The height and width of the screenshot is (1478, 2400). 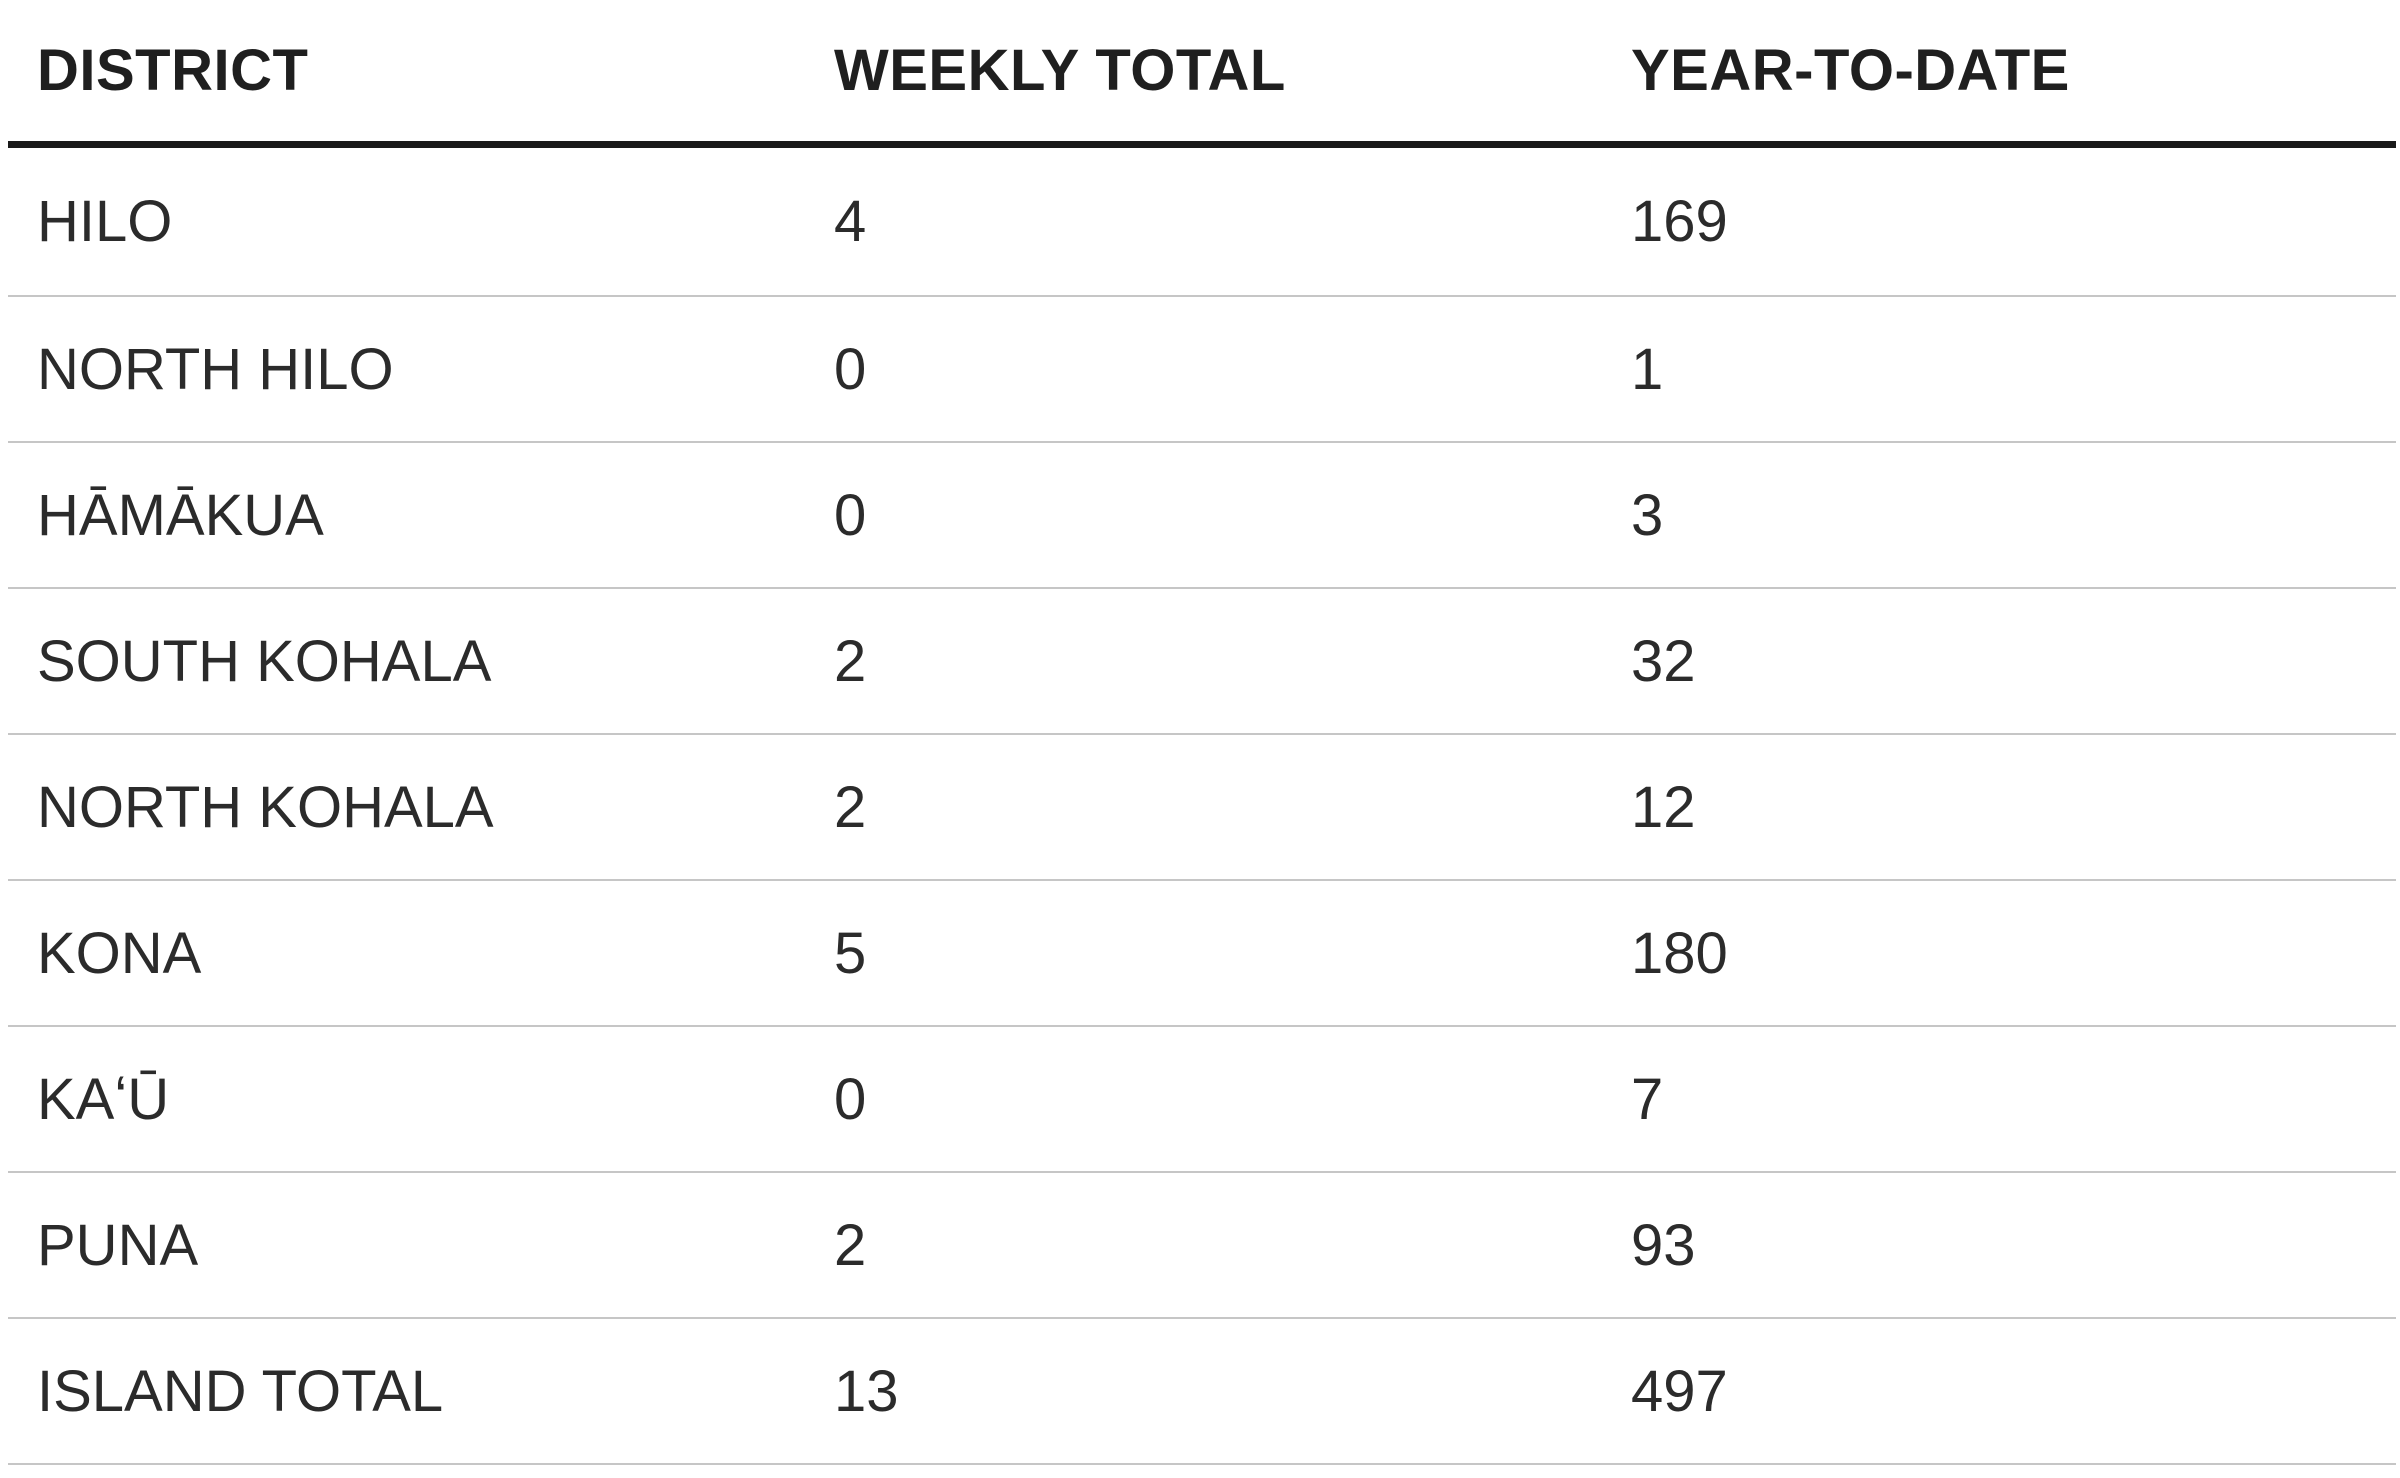 I want to click on table-row: KAʻŪ 0 7, so click(x=1202, y=1099).